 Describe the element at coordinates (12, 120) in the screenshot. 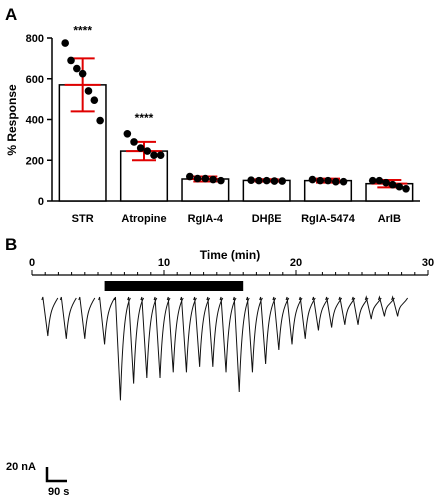

I see `y-axis-title: % Response` at that location.